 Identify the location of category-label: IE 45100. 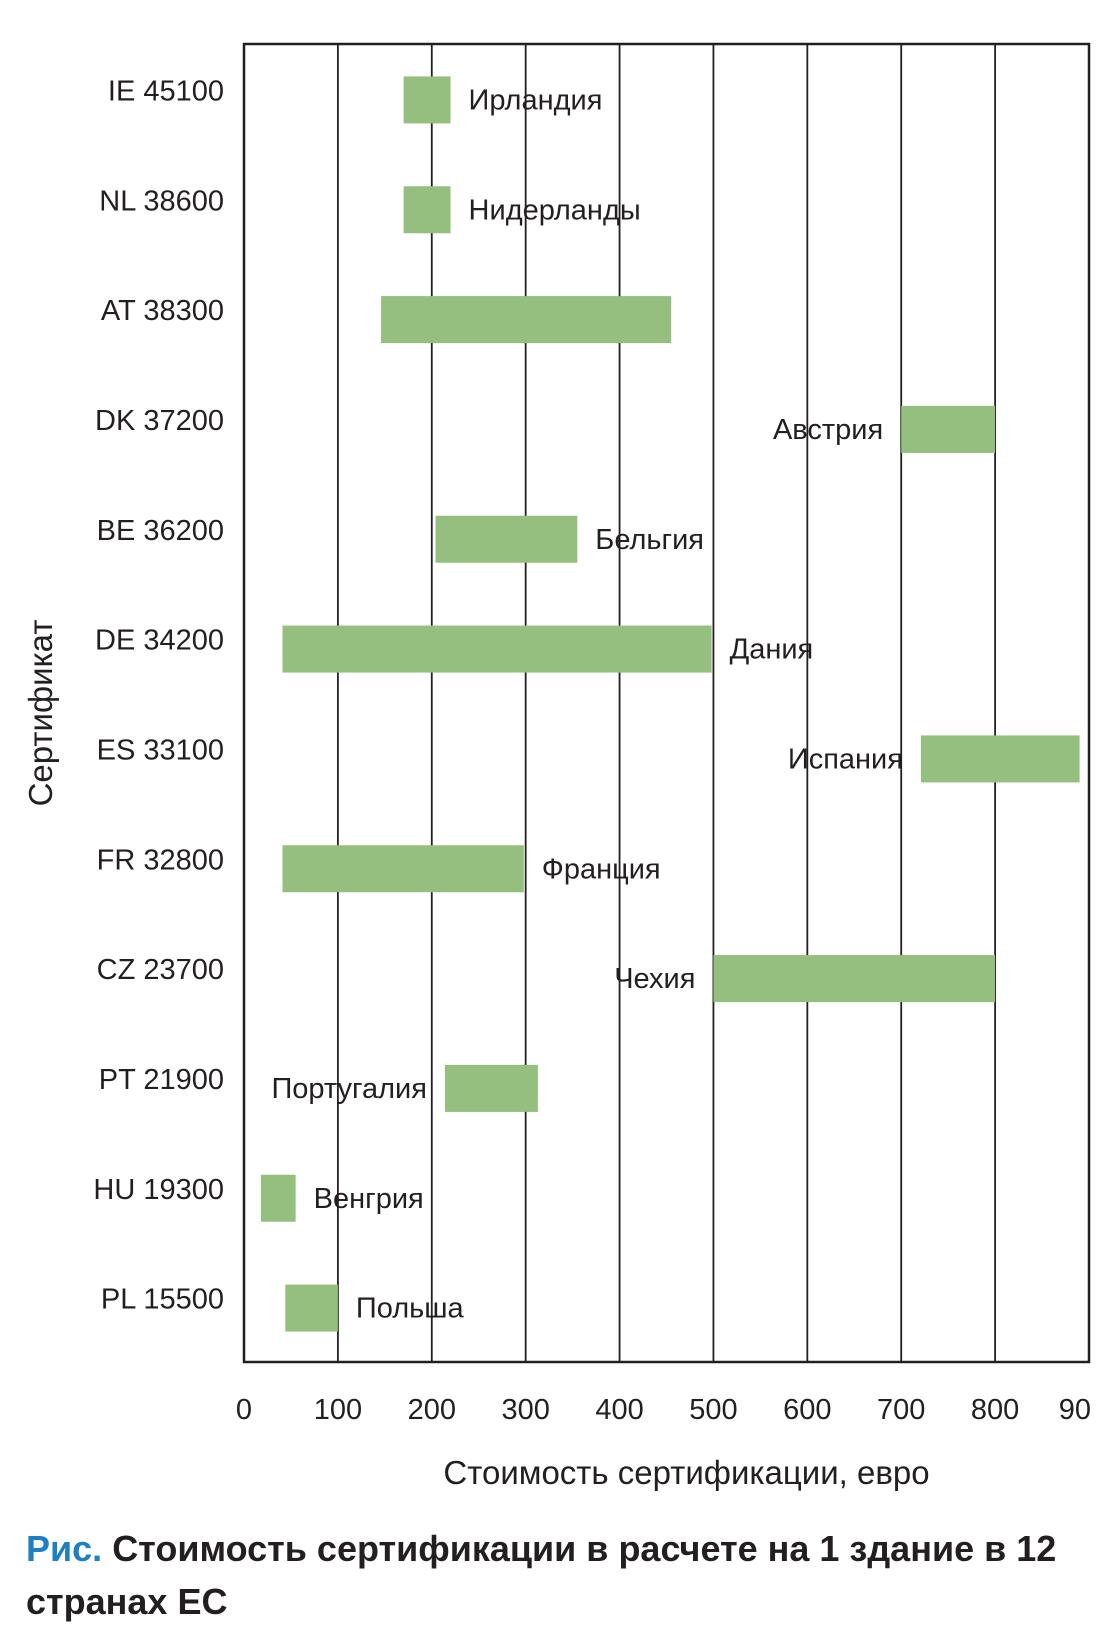
(166, 92).